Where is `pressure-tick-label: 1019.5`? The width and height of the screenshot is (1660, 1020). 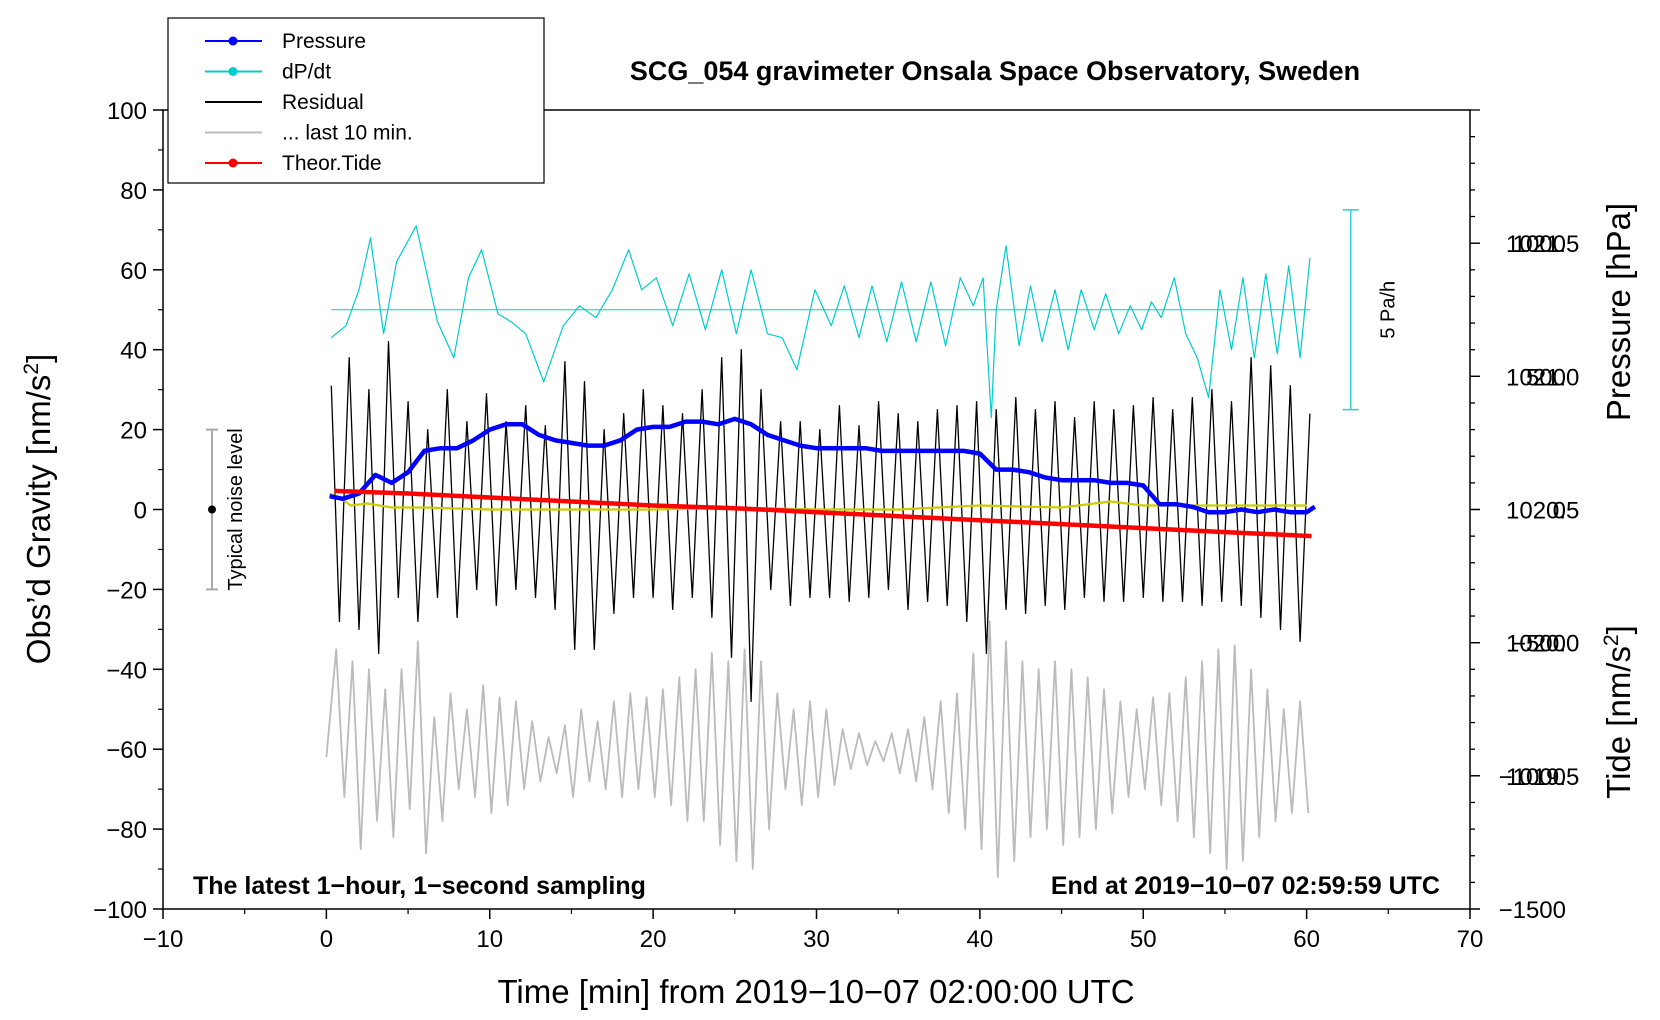
pressure-tick-label: 1019.5 is located at coordinates (1542, 777).